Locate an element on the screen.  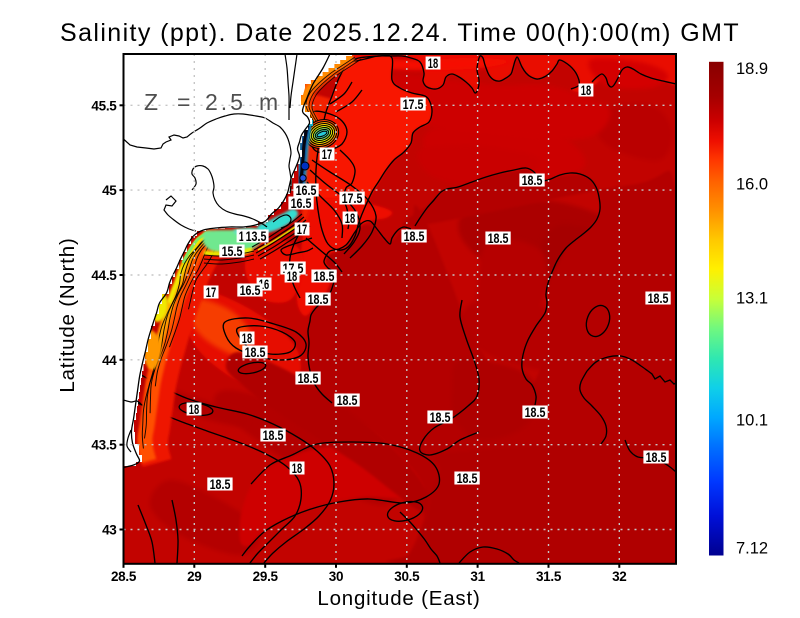
svg-text: 32 is located at coordinates (619, 576).